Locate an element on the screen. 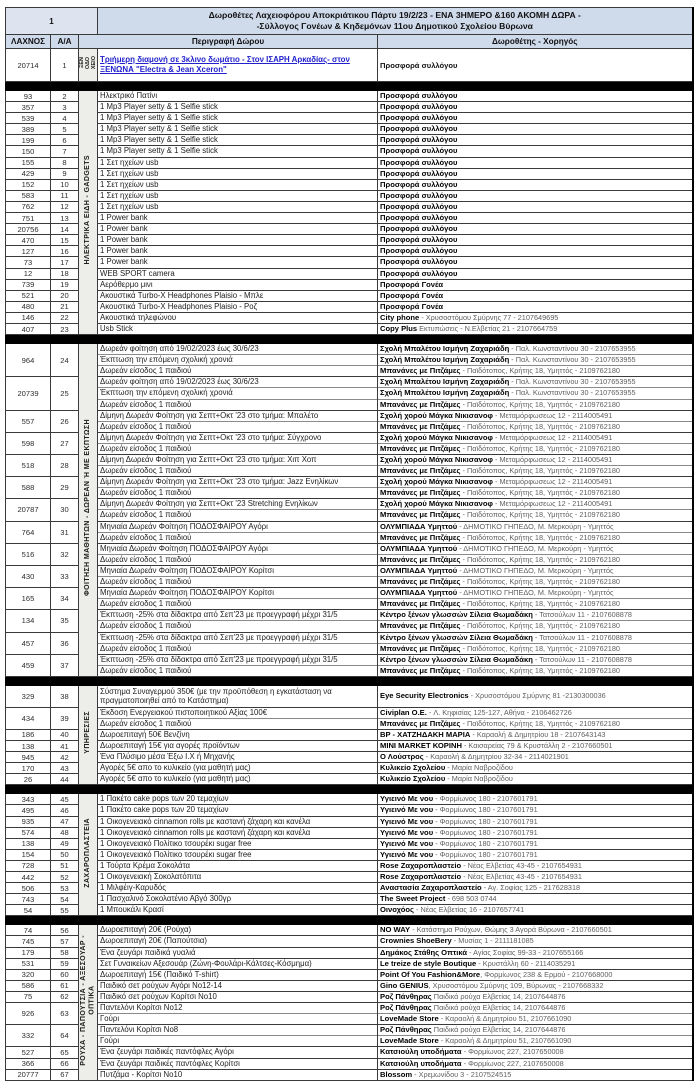  prize-description: Παντελόνι Κορίτσι Νο8 is located at coordinates (139, 1030).